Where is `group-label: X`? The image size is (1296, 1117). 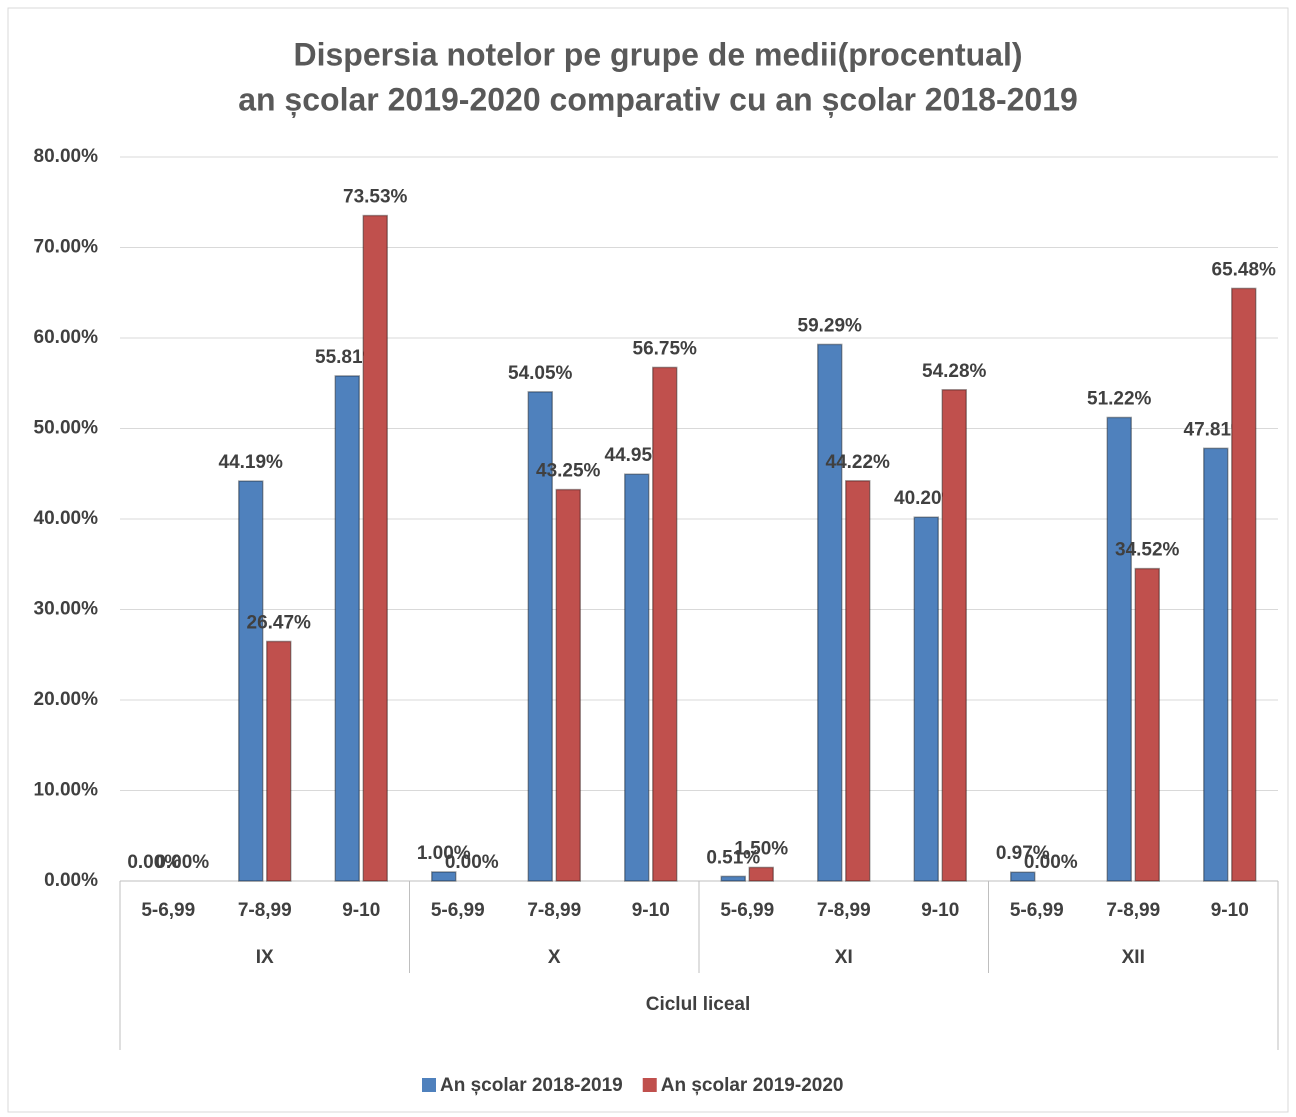
group-label: X is located at coordinates (554, 957).